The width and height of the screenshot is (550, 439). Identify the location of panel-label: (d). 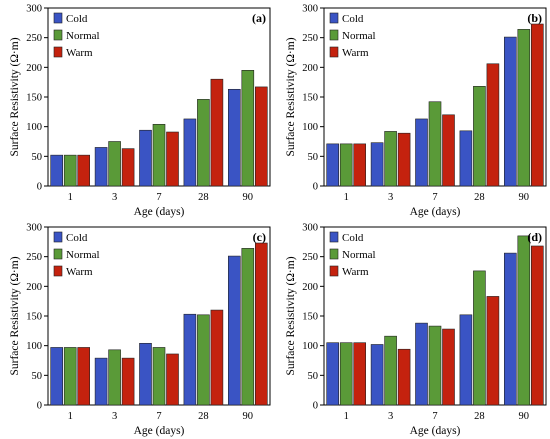
(534, 237).